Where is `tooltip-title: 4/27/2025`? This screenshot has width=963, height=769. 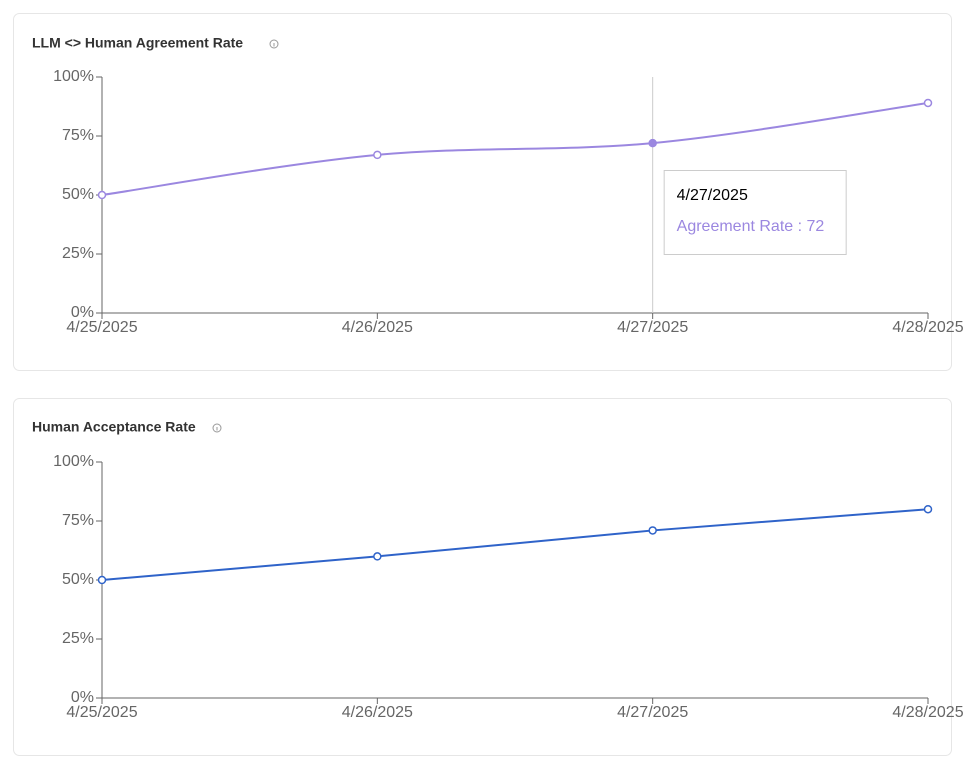 tooltip-title: 4/27/2025 is located at coordinates (712, 195).